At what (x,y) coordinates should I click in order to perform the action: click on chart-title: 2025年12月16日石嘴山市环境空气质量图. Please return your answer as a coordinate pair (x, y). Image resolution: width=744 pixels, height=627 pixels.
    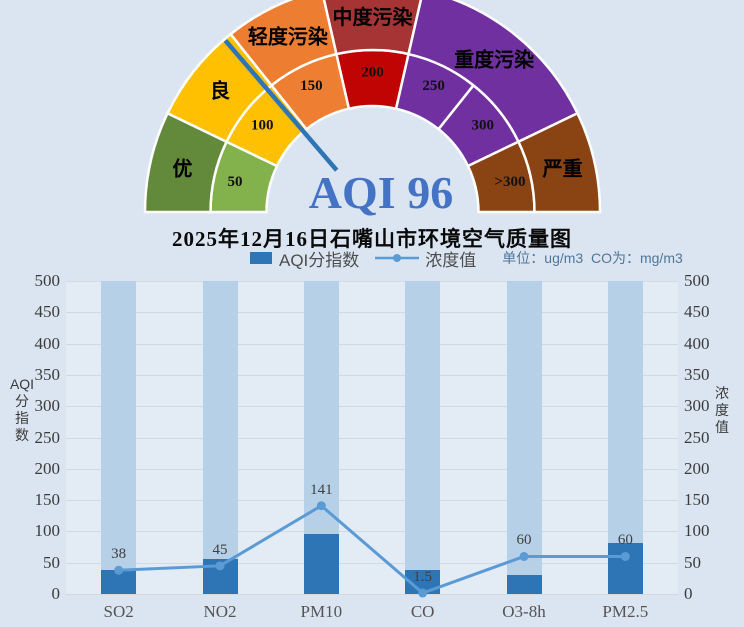
    Looking at the image, I should click on (372, 239).